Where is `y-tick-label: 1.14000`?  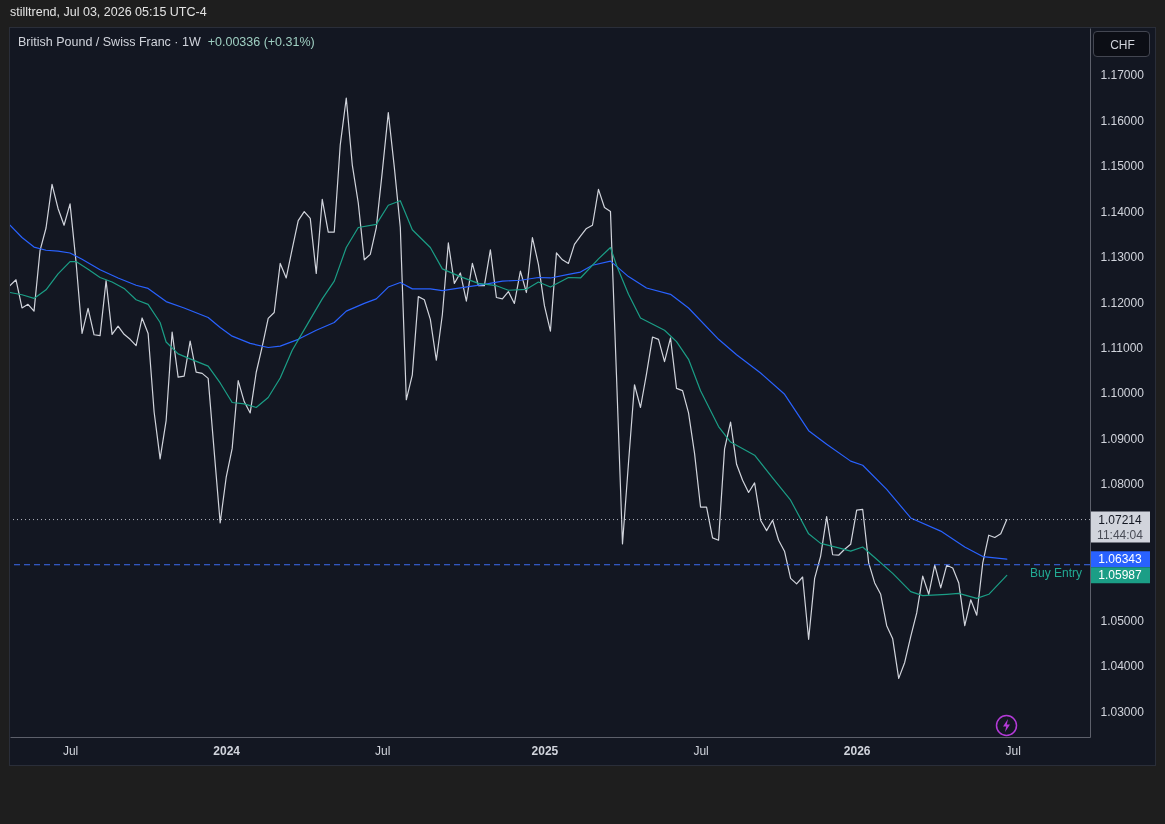
y-tick-label: 1.14000 is located at coordinates (1122, 211).